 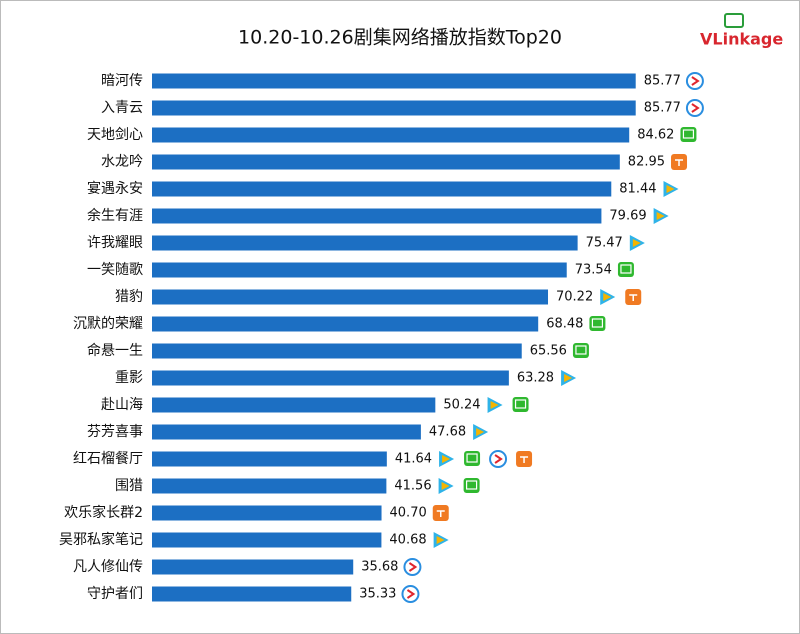 What do you see at coordinates (379, 567) in the screenshot?
I see `value-label: 35.68` at bounding box center [379, 567].